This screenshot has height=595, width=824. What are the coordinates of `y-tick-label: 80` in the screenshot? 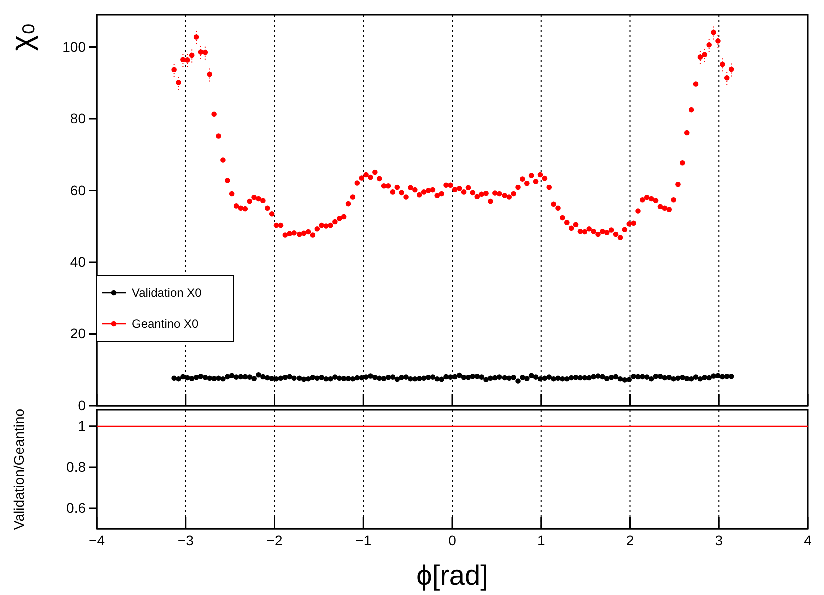 It's located at (78, 118).